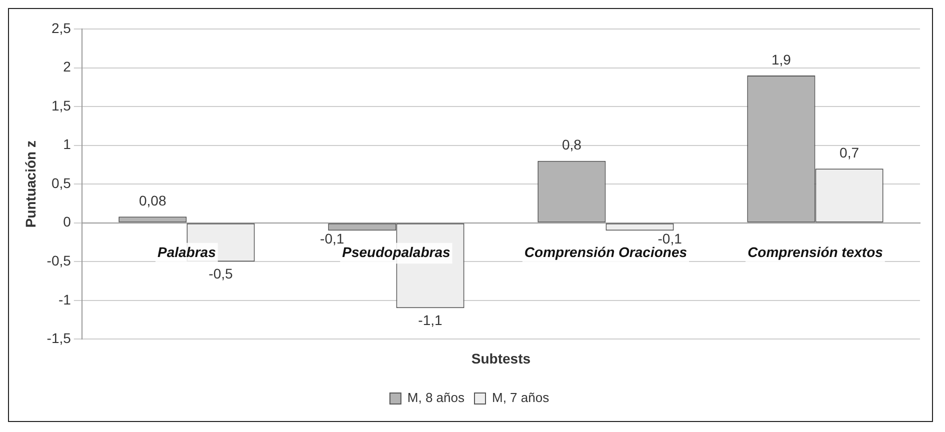  I want to click on y-tick-label: -0,5, so click(59, 260).